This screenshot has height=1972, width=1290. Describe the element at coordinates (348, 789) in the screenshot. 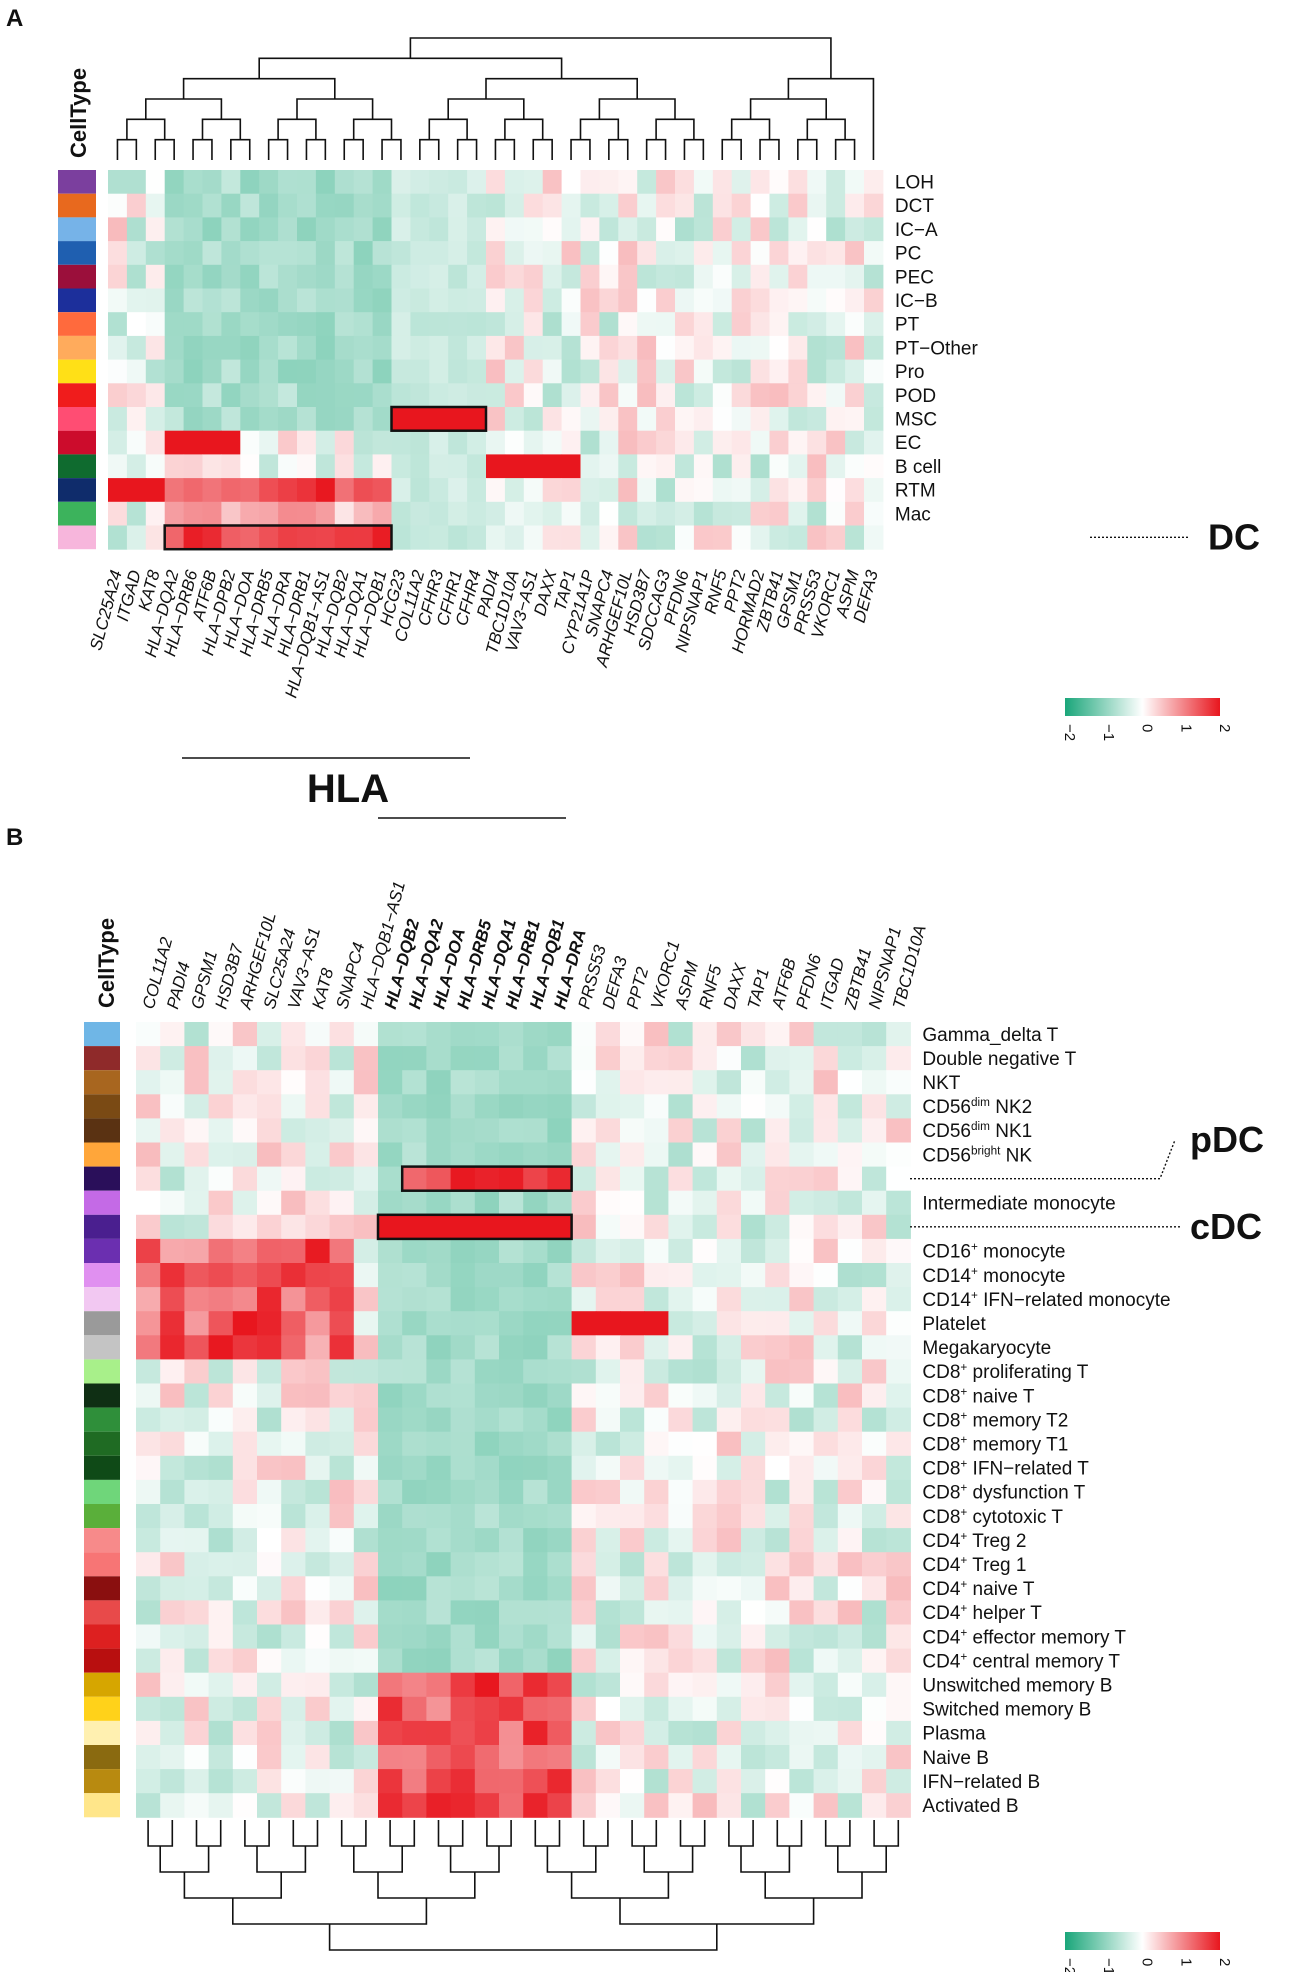

I see `hla-bracket-label: HLA` at that location.